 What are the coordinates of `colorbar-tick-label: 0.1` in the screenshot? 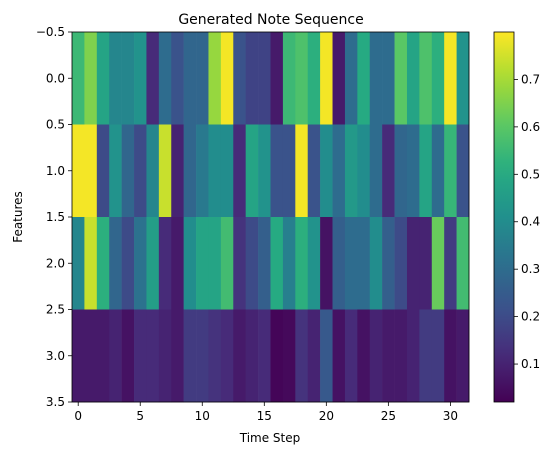 It's located at (530, 364).